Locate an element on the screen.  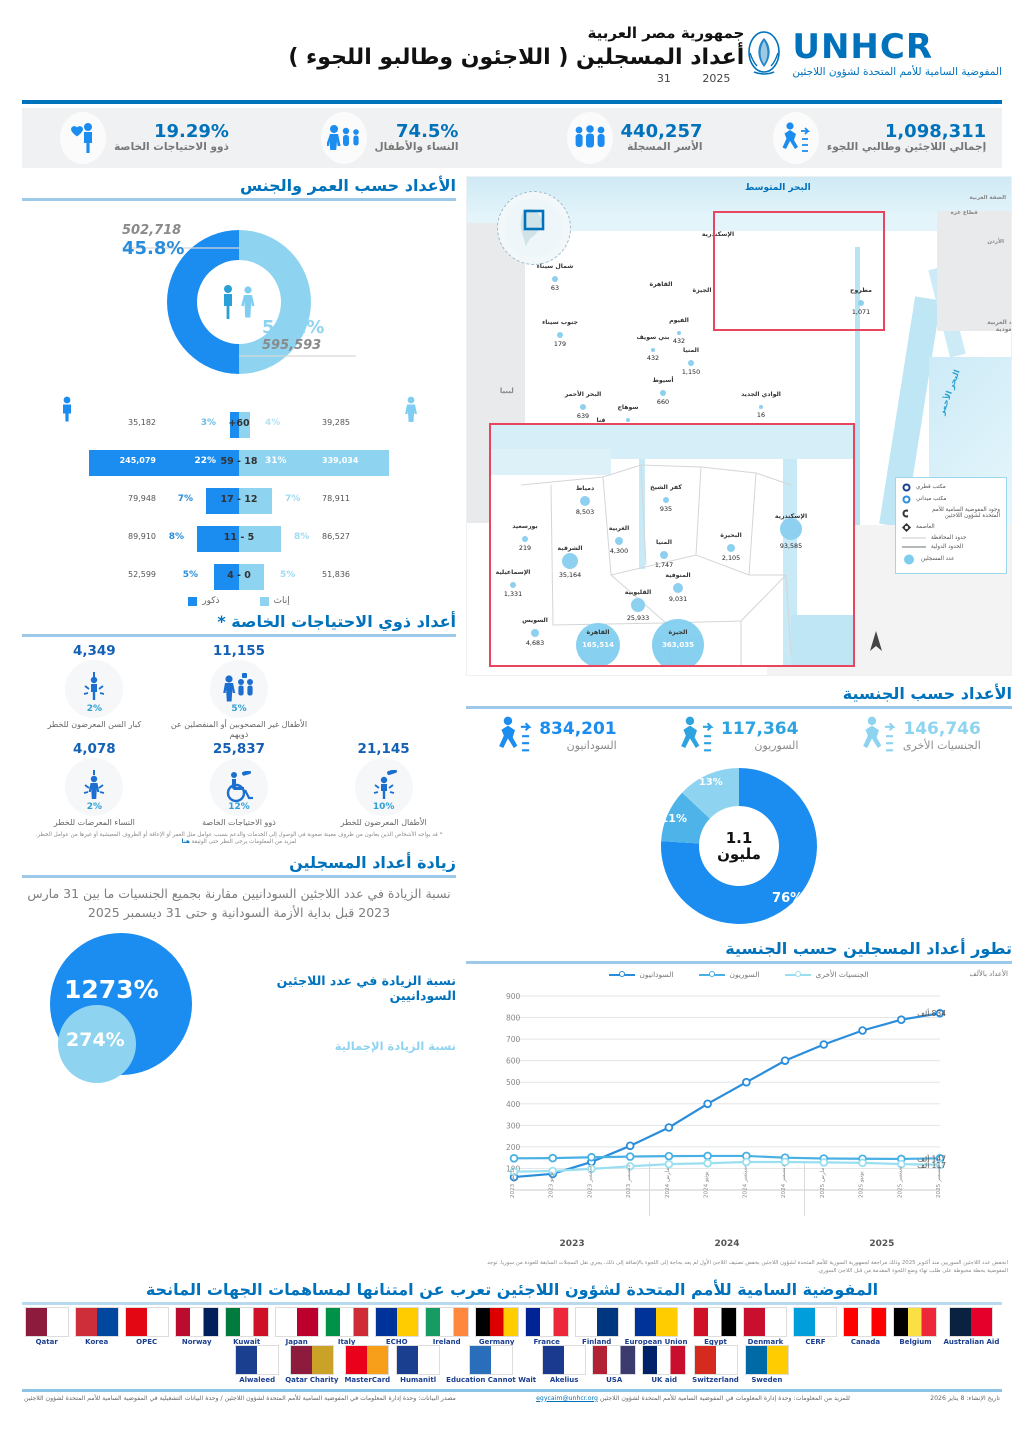
donor-name: Japan is located at coordinates (296, 1342).